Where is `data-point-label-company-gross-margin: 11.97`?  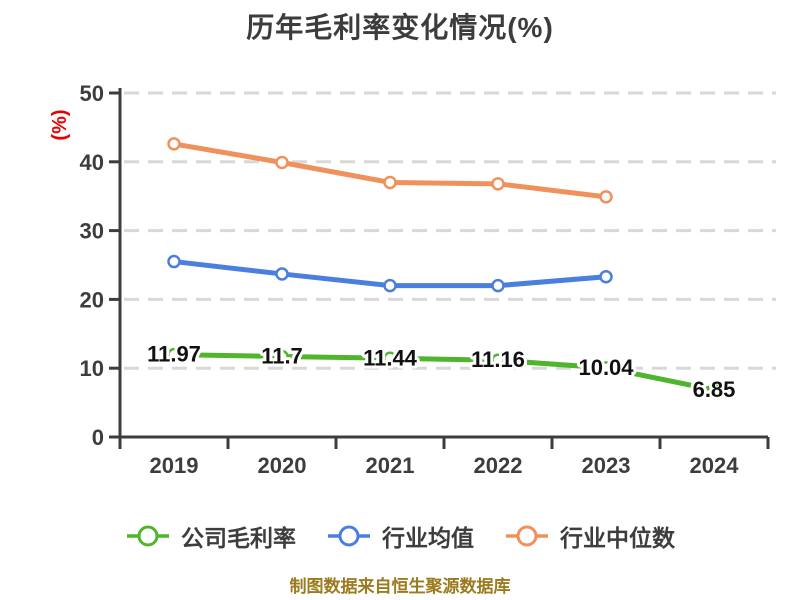
data-point-label-company-gross-margin: 11.97 is located at coordinates (174, 354).